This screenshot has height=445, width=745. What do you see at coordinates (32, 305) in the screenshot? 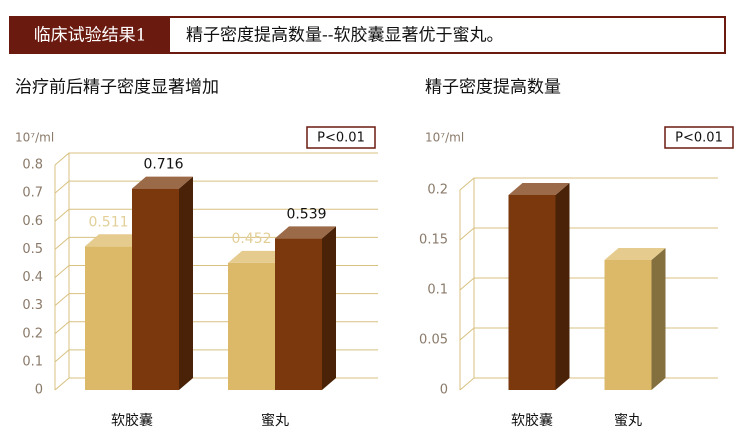
I see `y-tick-label: 0.3` at bounding box center [32, 305].